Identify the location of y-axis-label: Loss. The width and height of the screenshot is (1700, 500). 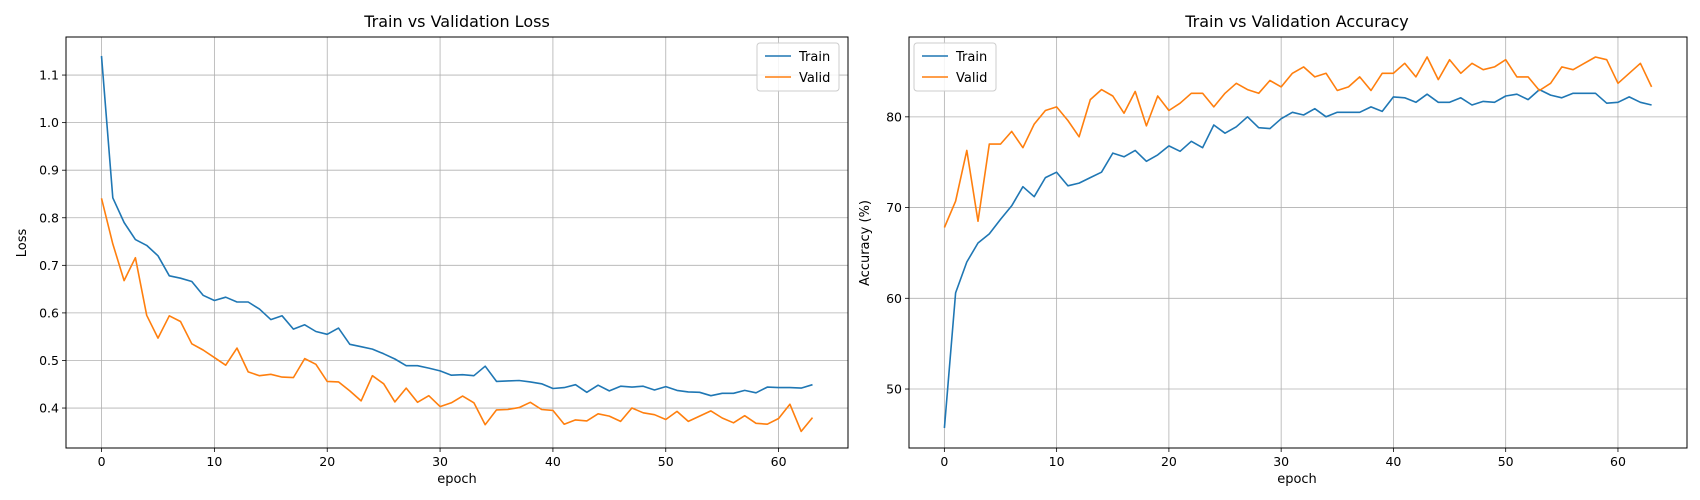
(22, 243).